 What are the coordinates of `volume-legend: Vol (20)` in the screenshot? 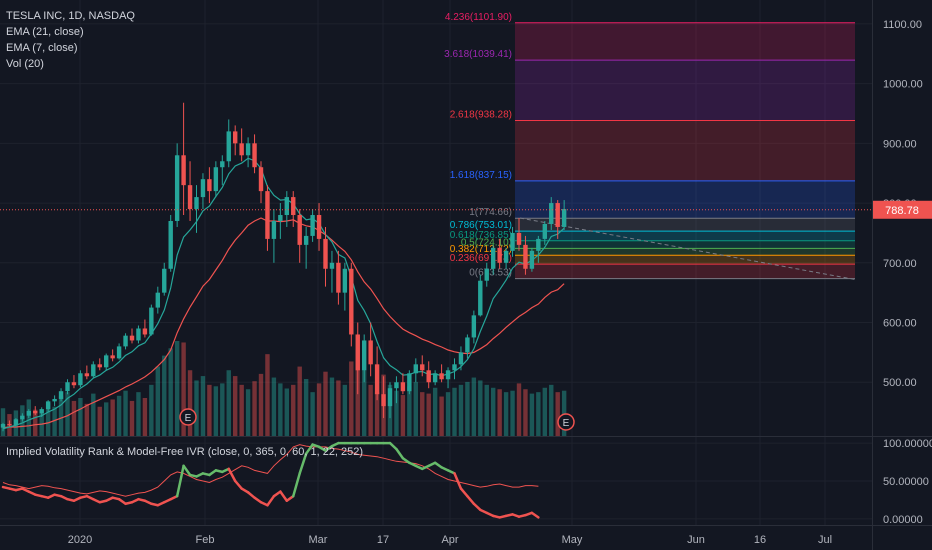 It's located at (25, 64).